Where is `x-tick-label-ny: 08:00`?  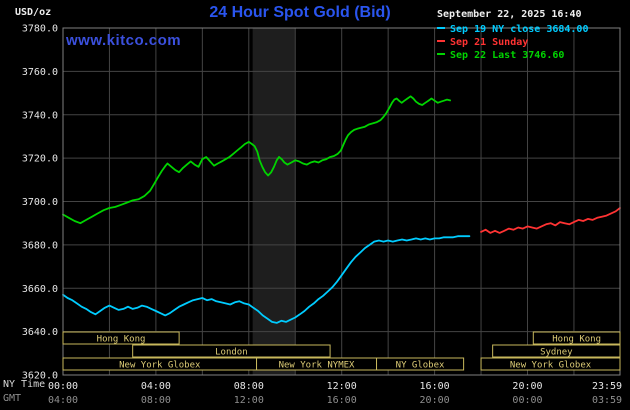 x-tick-label-ny: 08:00 is located at coordinates (249, 386).